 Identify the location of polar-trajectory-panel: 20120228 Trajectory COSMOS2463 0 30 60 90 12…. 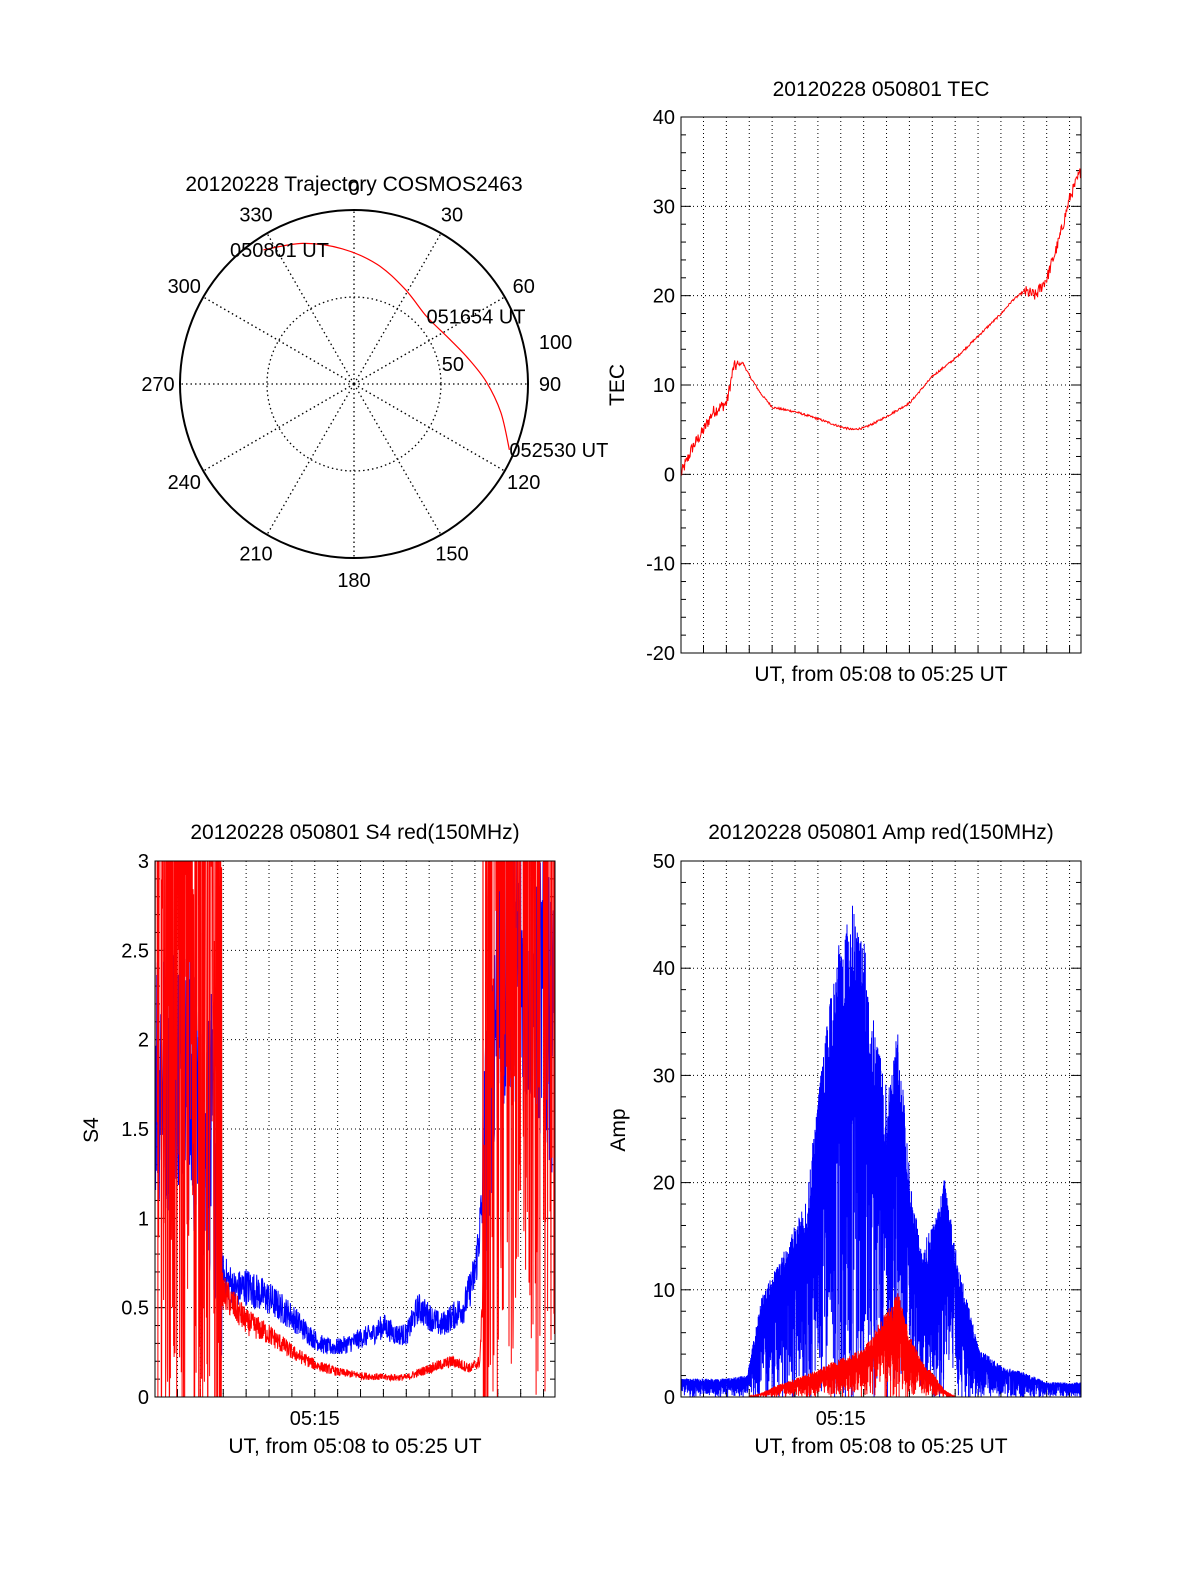
(374, 382).